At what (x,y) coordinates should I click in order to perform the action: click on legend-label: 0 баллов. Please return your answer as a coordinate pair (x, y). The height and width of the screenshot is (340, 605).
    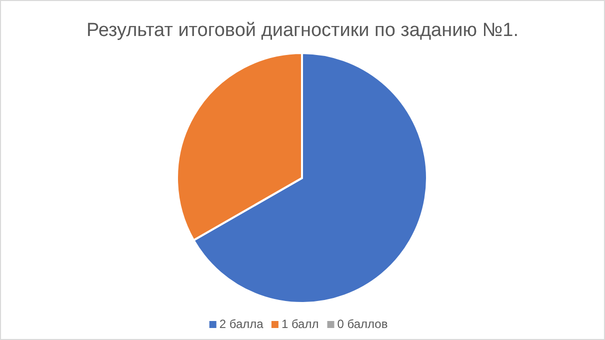
    Looking at the image, I should click on (362, 324).